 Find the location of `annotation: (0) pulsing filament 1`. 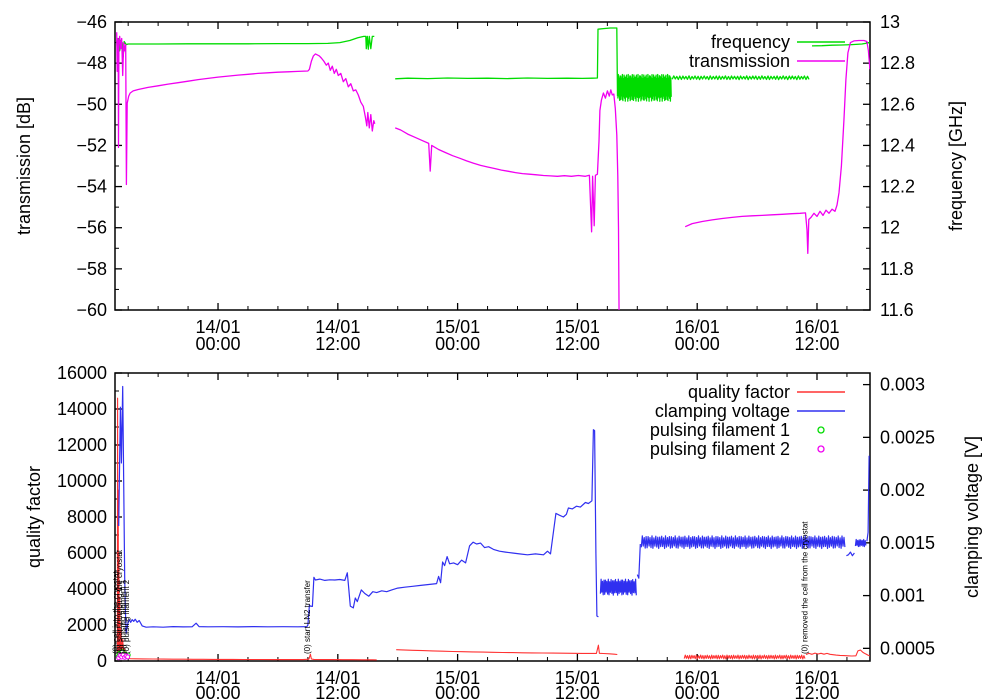

annotation: (0) pulsing filament 1 is located at coordinates (123, 616).